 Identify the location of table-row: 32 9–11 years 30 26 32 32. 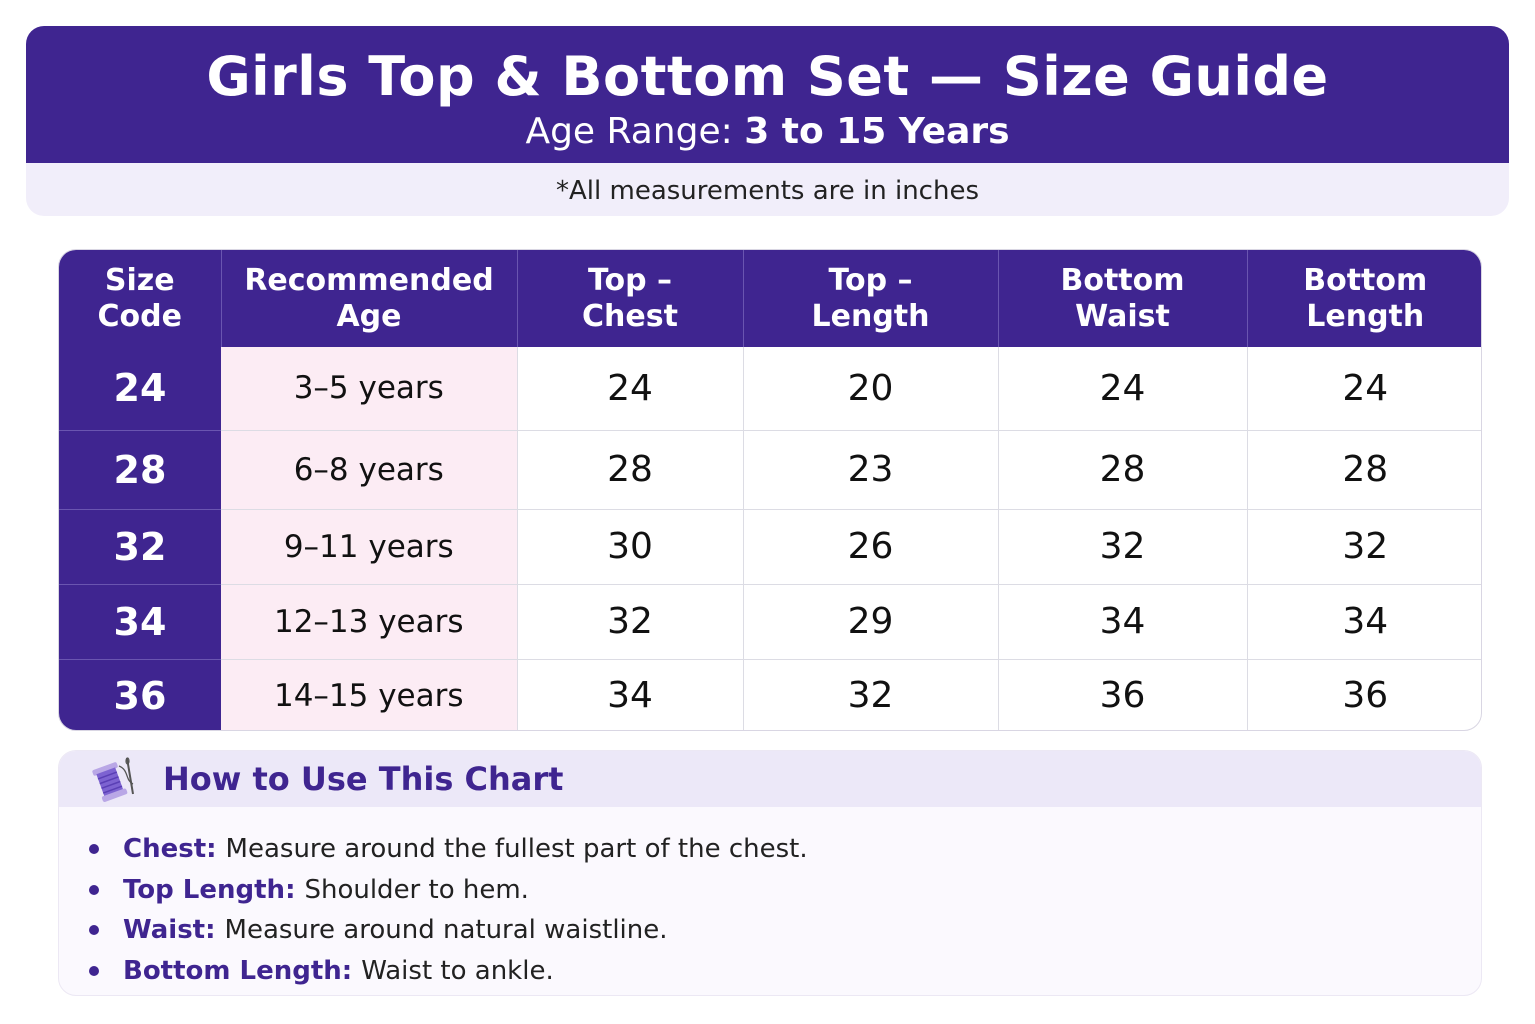
(770, 547).